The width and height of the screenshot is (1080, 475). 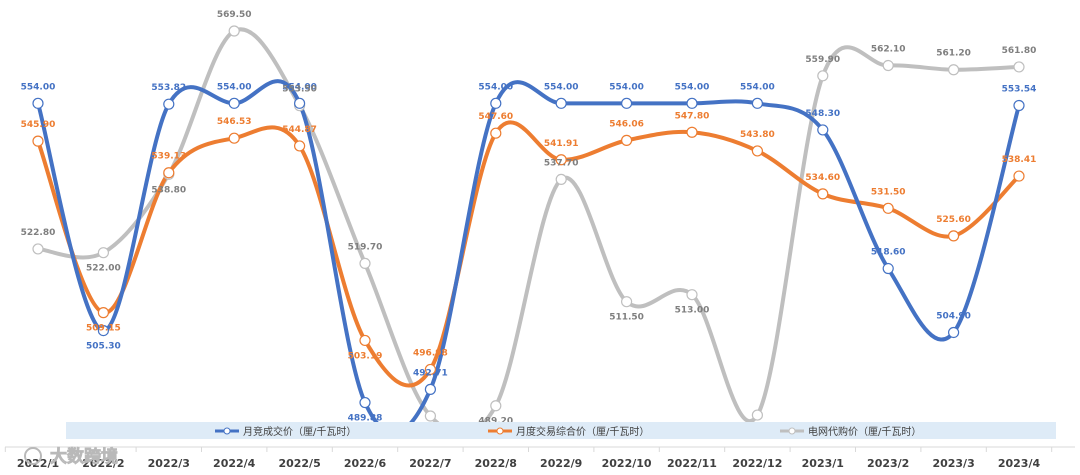 I want to click on x-tick-label: 2022/12, so click(x=757, y=463).